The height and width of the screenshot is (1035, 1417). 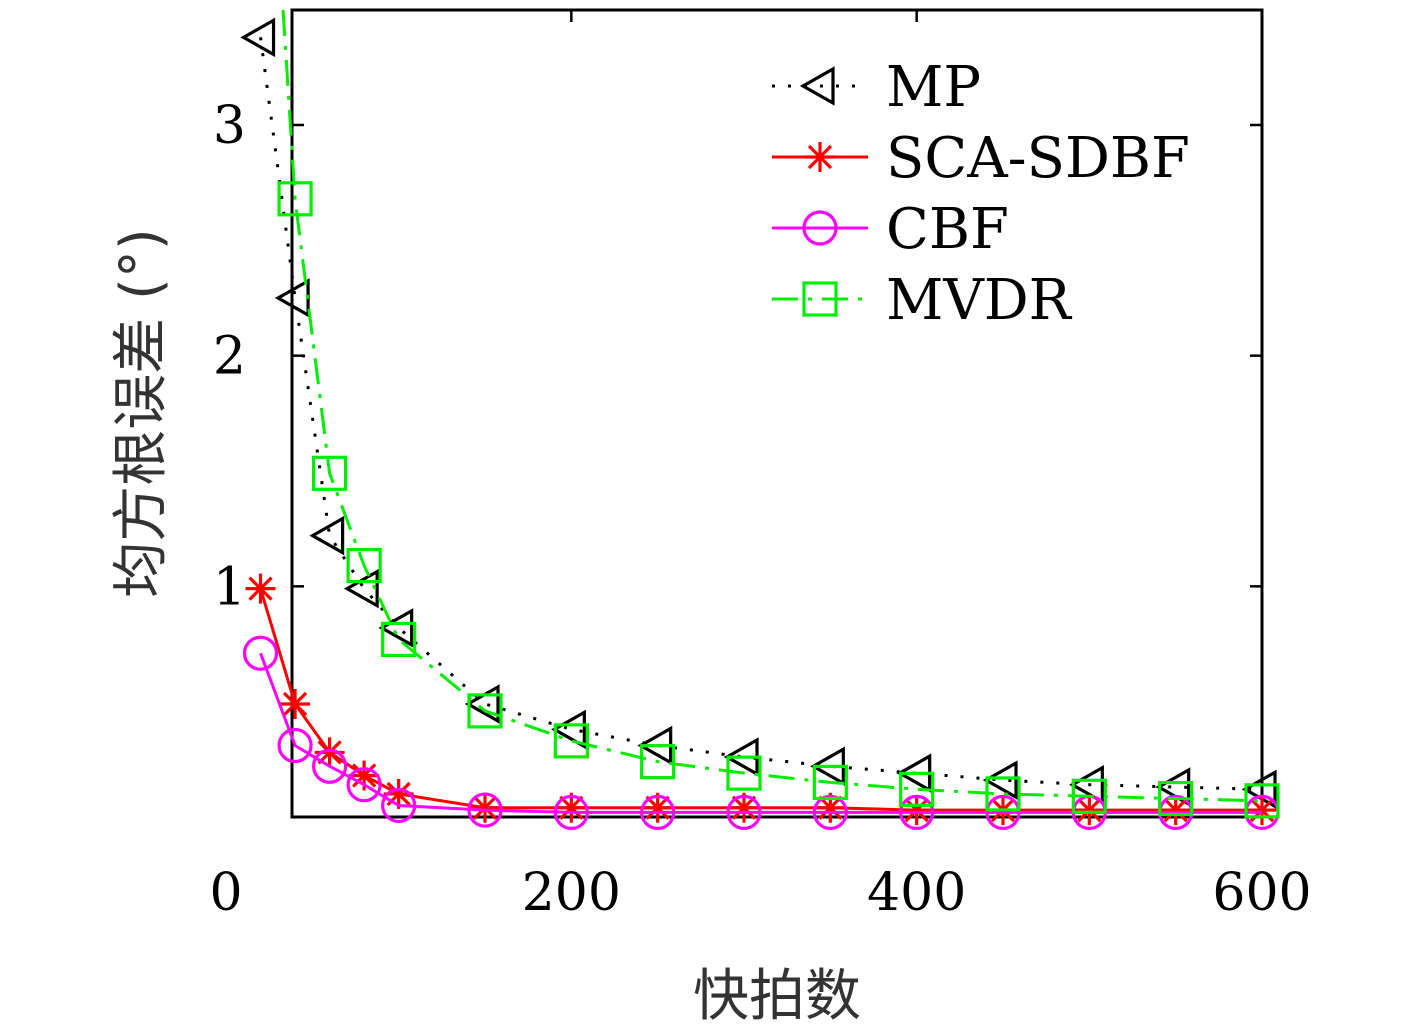 What do you see at coordinates (760, 733) in the screenshot?
I see `series-line-cbf` at bounding box center [760, 733].